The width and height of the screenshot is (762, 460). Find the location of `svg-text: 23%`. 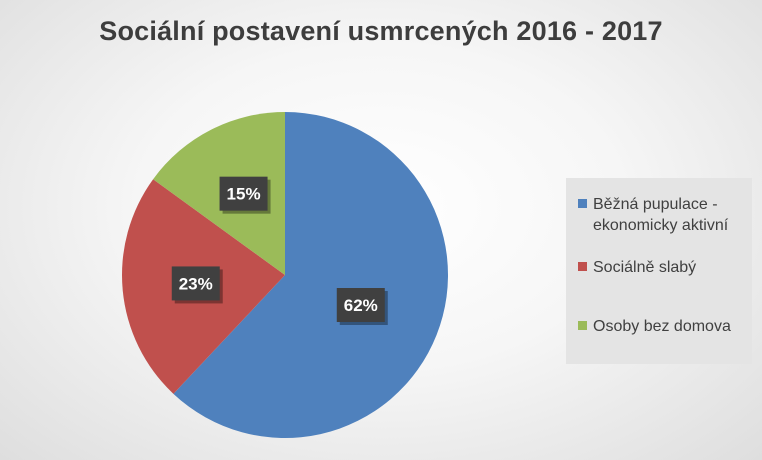

svg-text: 23% is located at coordinates (196, 283).